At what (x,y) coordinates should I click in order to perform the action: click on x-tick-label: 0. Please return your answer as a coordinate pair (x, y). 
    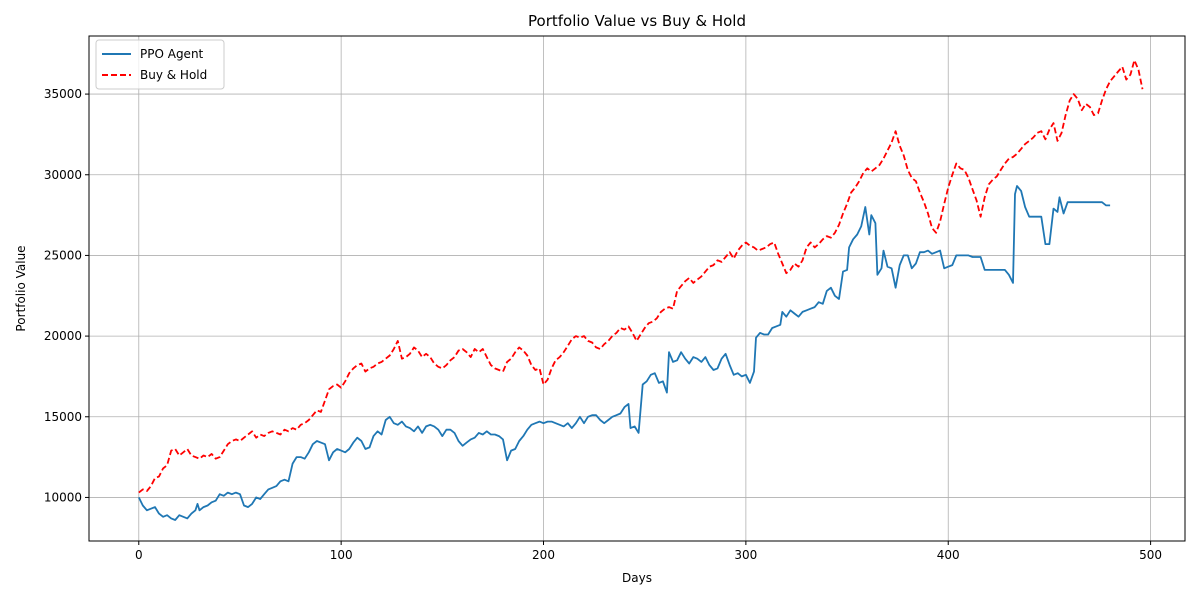
    Looking at the image, I should click on (139, 555).